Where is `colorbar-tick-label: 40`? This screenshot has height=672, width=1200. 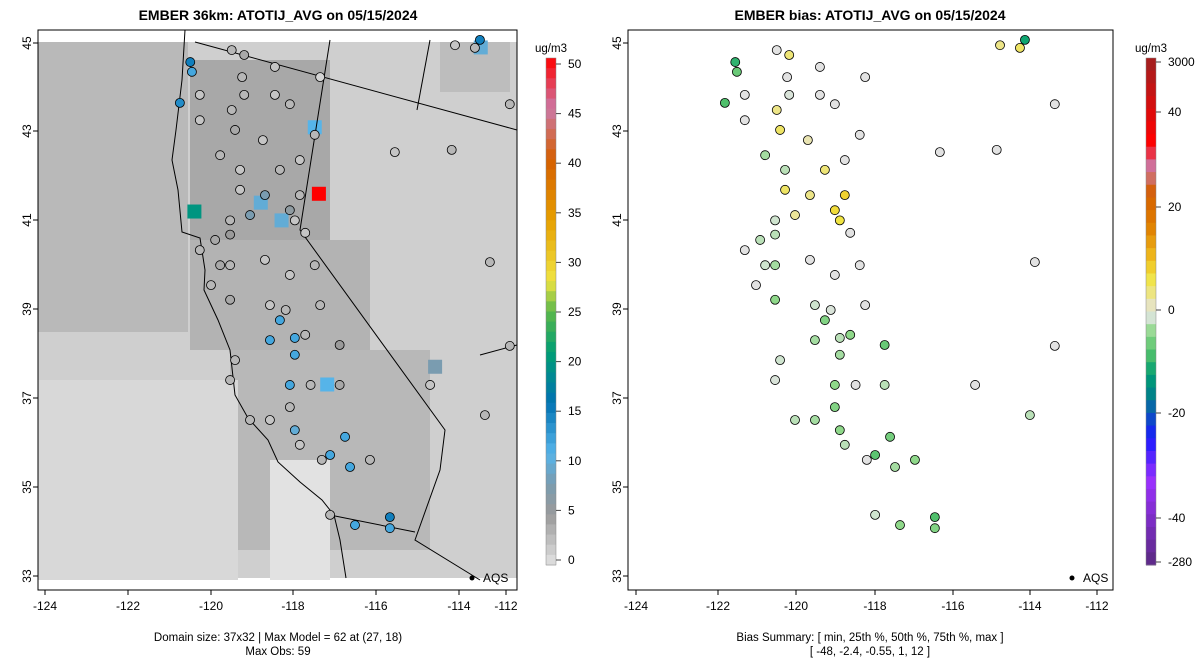 colorbar-tick-label: 40 is located at coordinates (575, 163).